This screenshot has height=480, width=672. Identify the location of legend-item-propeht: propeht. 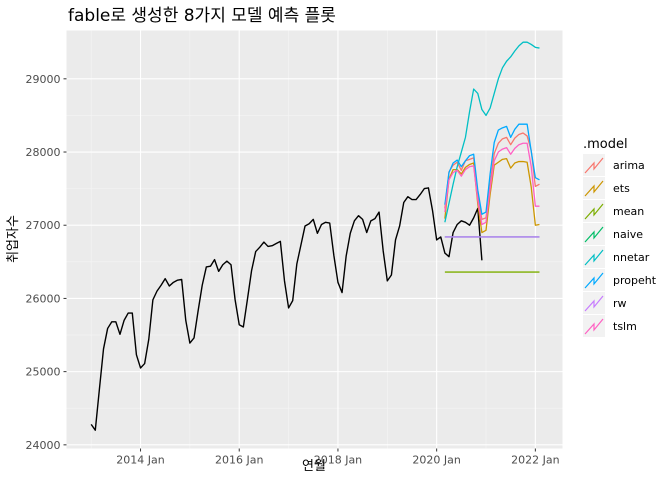
(620, 280).